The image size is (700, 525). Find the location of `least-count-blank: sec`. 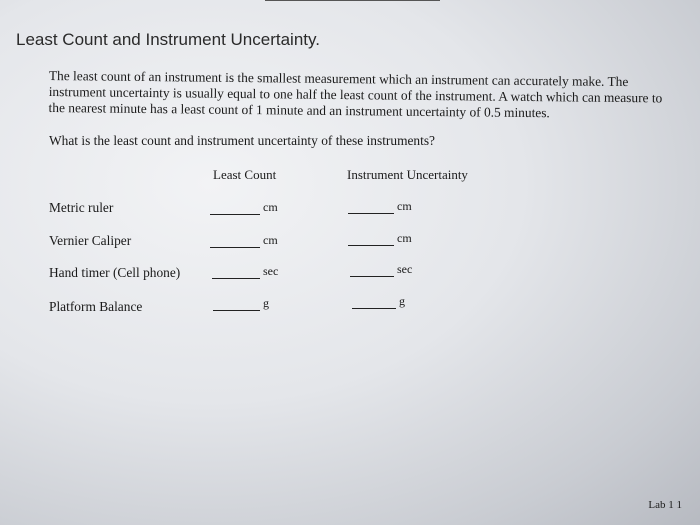

least-count-blank: sec is located at coordinates (245, 271).